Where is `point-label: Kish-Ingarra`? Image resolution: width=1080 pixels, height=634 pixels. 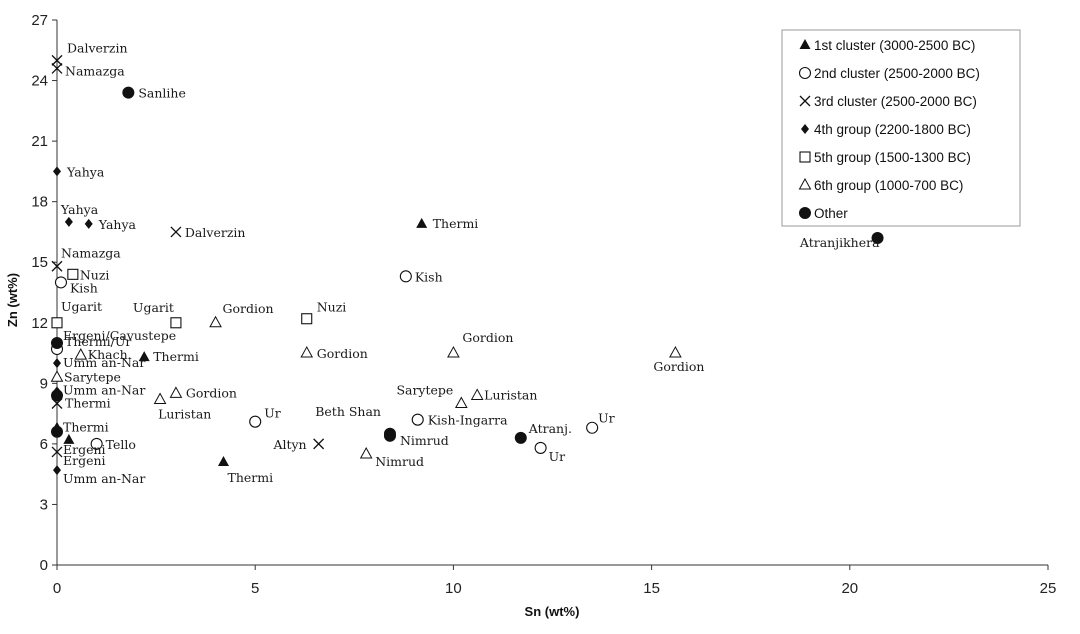 point-label: Kish-Ingarra is located at coordinates (468, 420).